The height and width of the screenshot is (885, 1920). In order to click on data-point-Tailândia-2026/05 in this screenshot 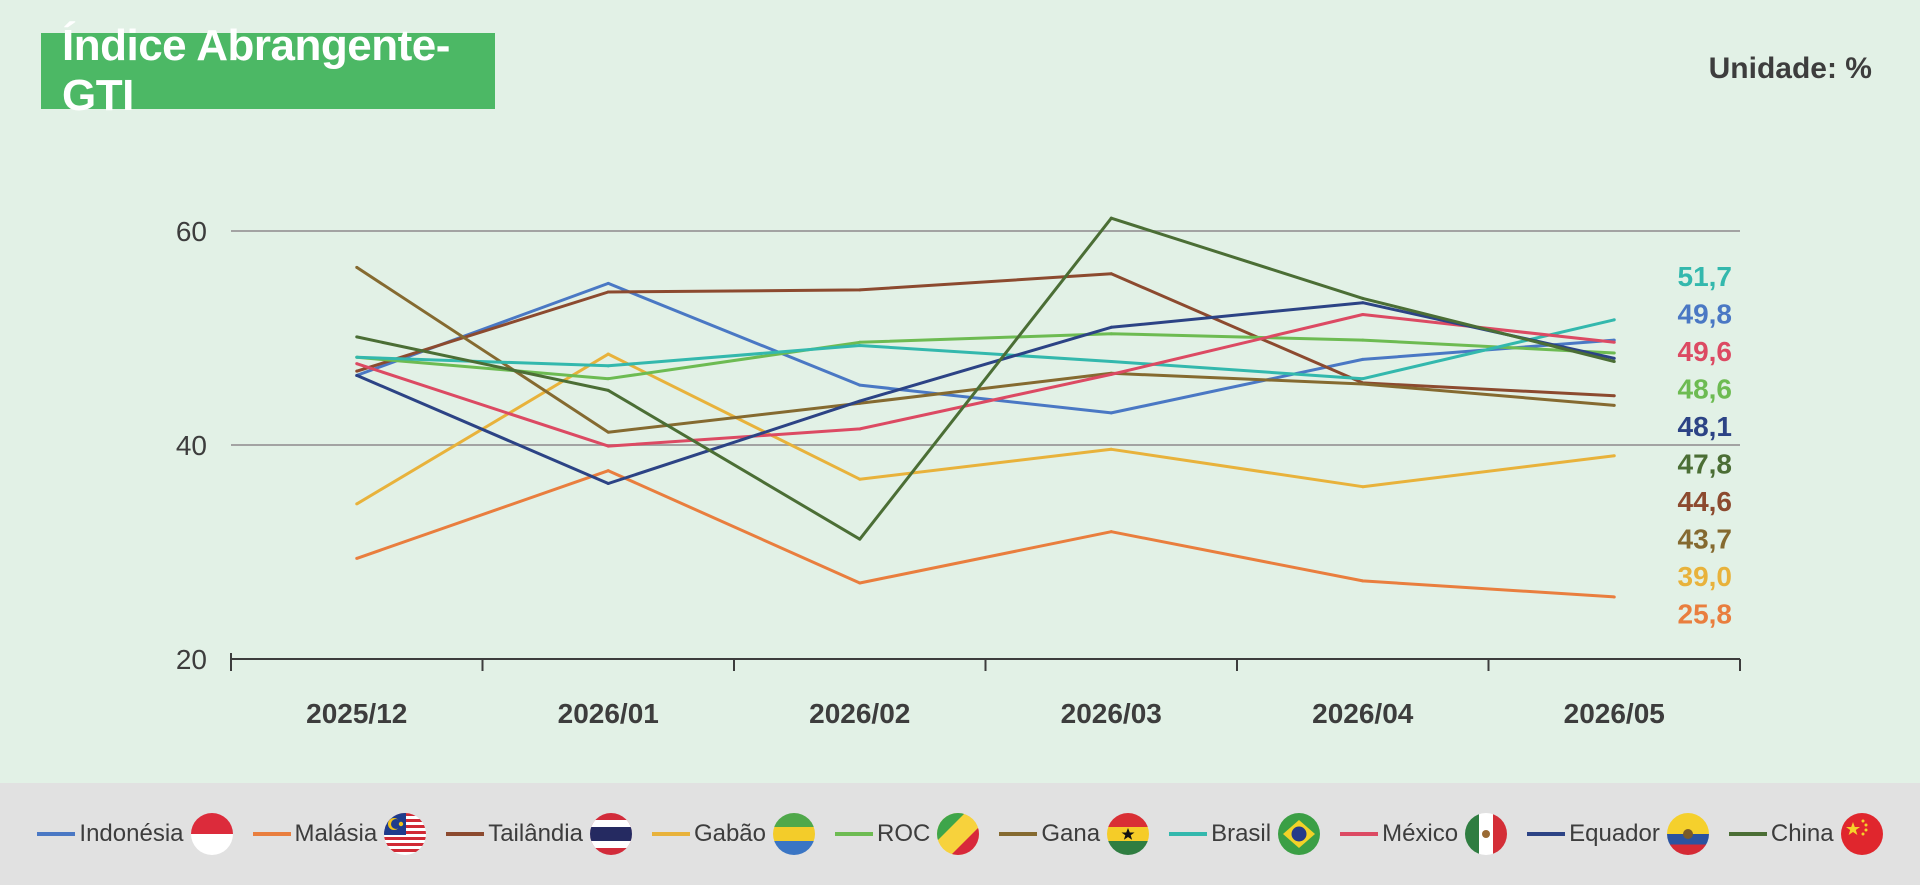, I will do `click(1614, 396)`.